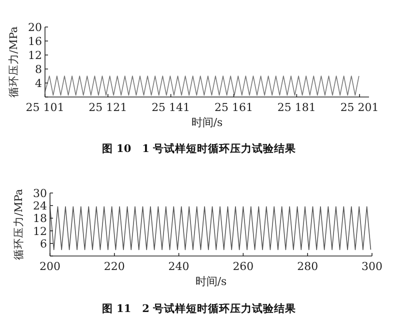 The image size is (398, 322). I want to click on x-tick-label: 220, so click(114, 266).